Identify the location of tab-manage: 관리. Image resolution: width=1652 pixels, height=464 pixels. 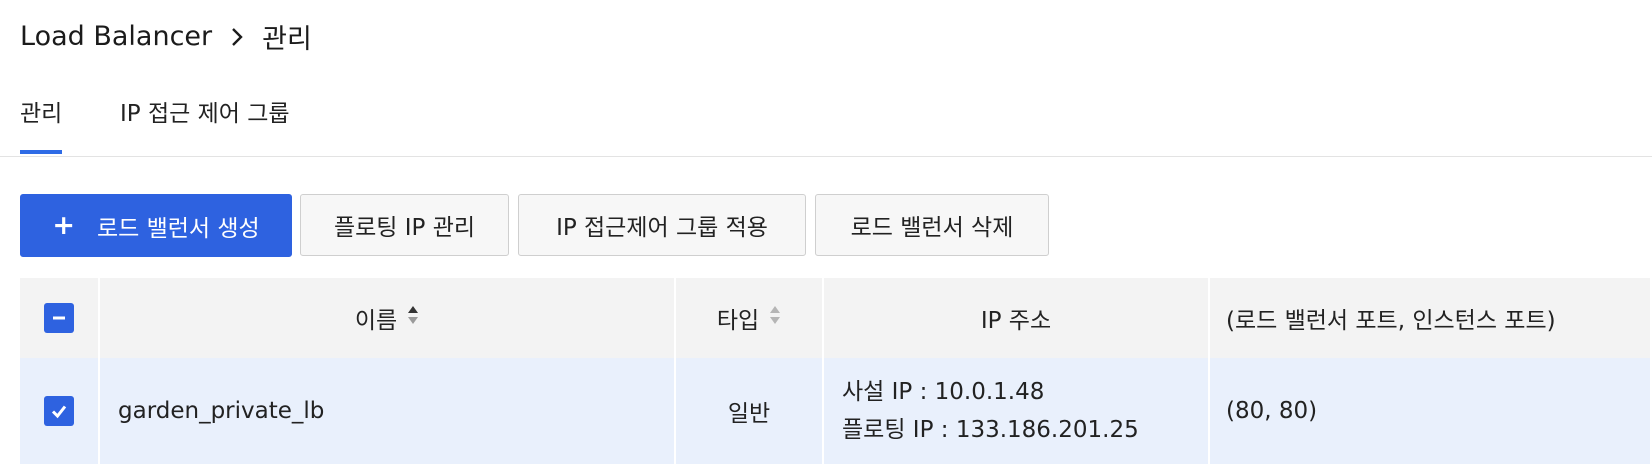
(41, 124).